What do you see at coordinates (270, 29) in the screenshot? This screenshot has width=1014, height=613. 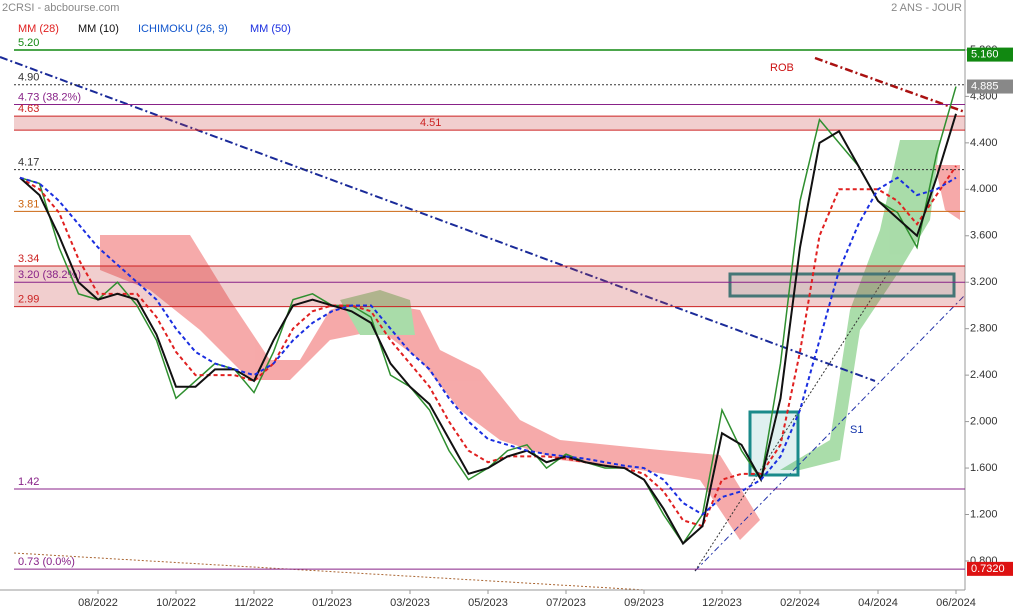 I see `legend-entry: MM (50)` at bounding box center [270, 29].